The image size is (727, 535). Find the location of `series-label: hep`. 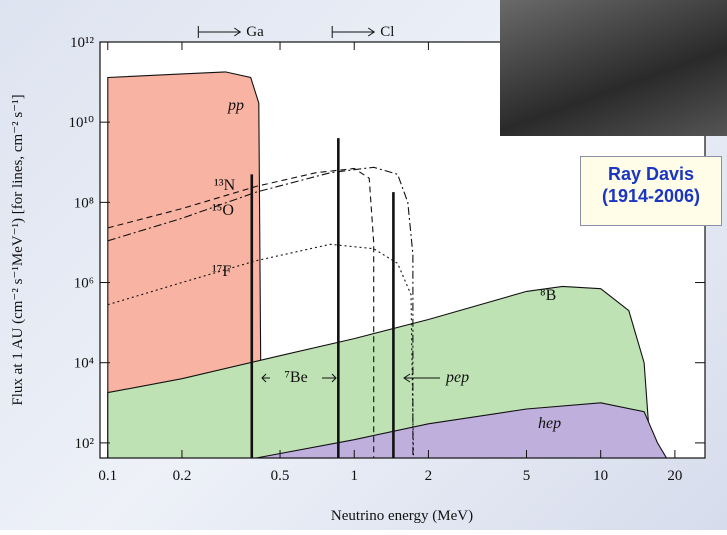

series-label: hep is located at coordinates (549, 423).